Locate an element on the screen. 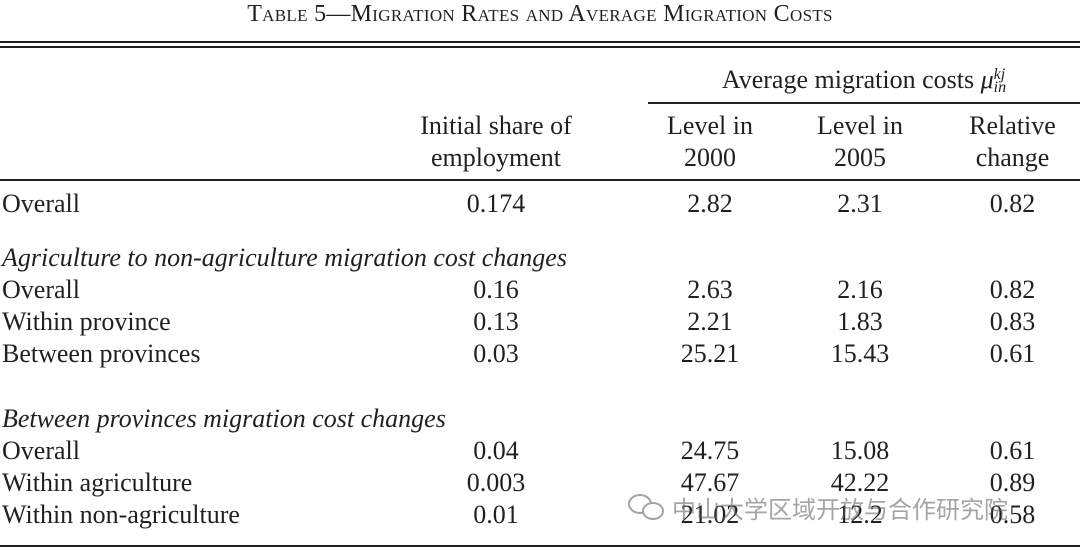 This screenshot has height=553, width=1080. cell-change: 0.89 is located at coordinates (1012, 482).